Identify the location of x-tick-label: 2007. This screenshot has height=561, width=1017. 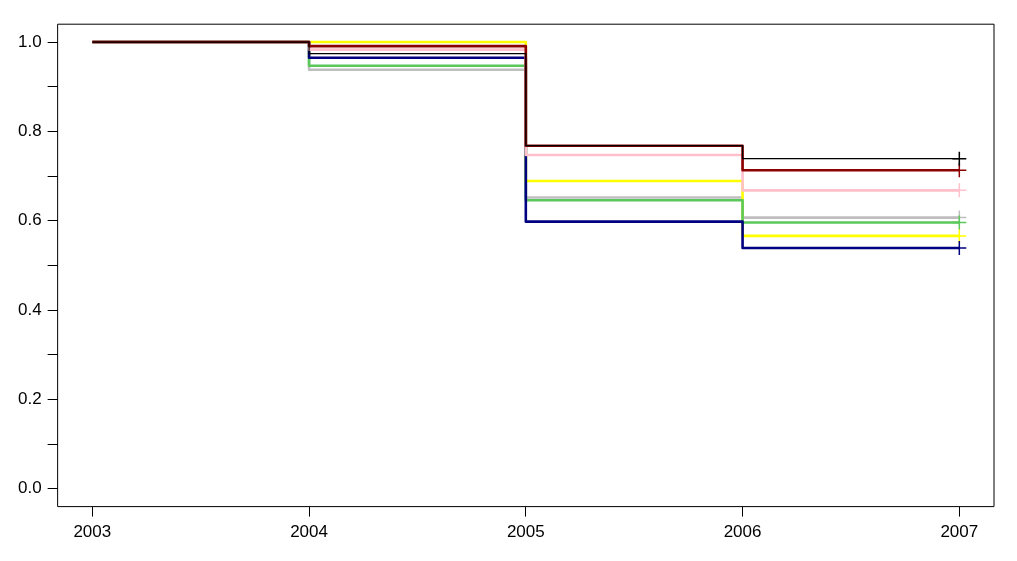
(959, 532).